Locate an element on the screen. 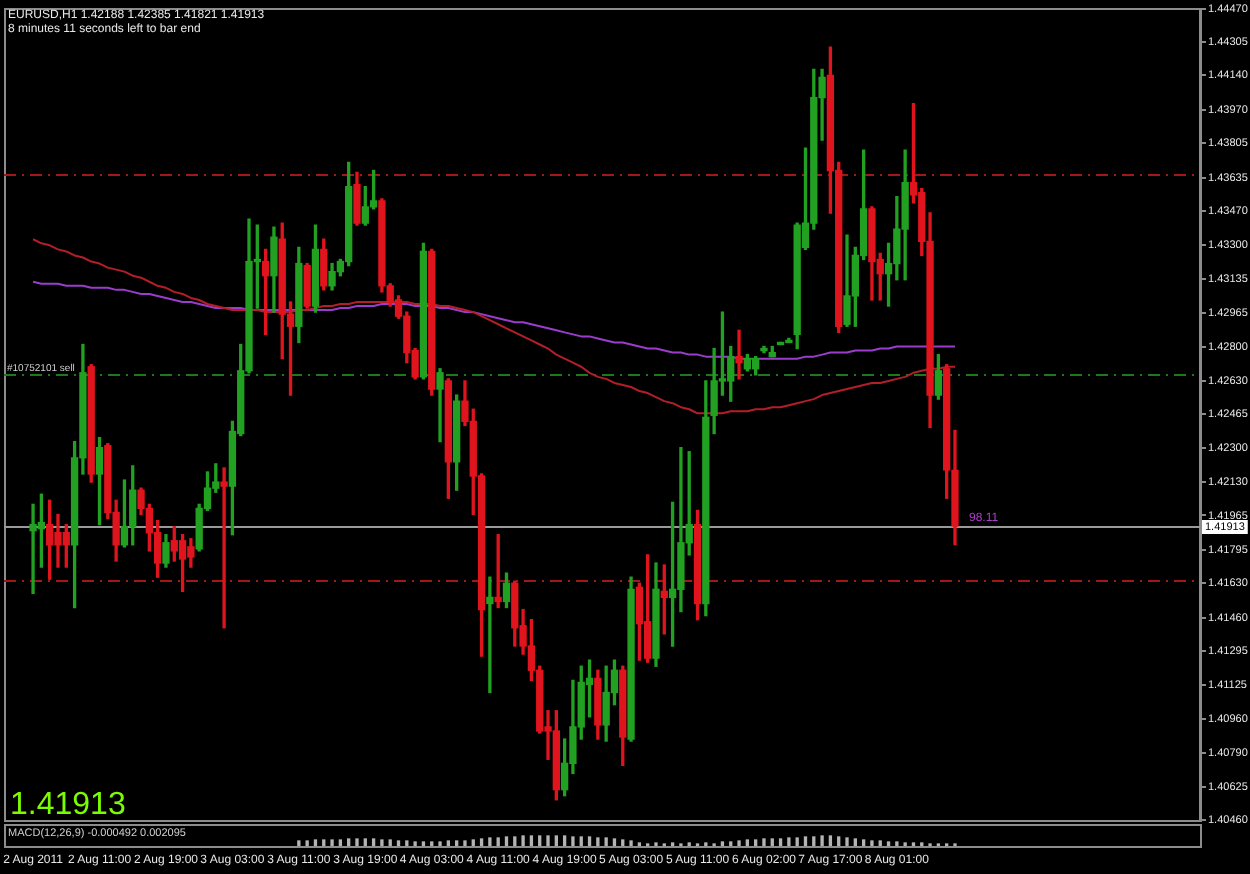  annotation: 1.41913 is located at coordinates (68, 805).